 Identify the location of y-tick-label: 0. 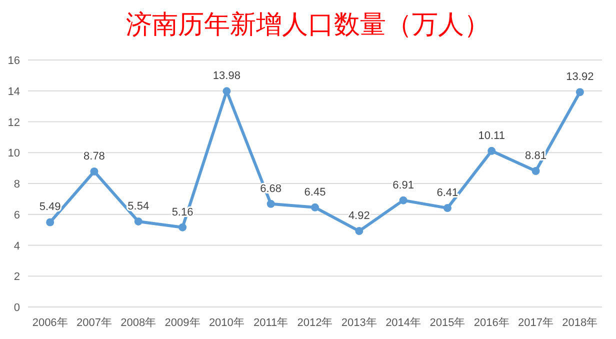
(17, 308).